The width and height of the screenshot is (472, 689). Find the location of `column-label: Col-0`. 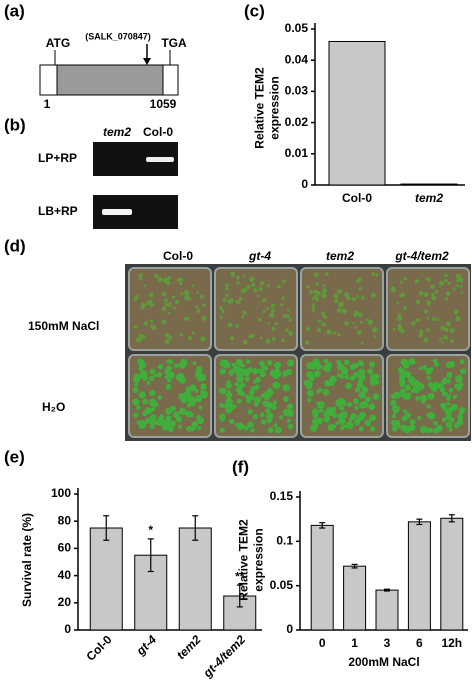

column-label: Col-0 is located at coordinates (178, 256).